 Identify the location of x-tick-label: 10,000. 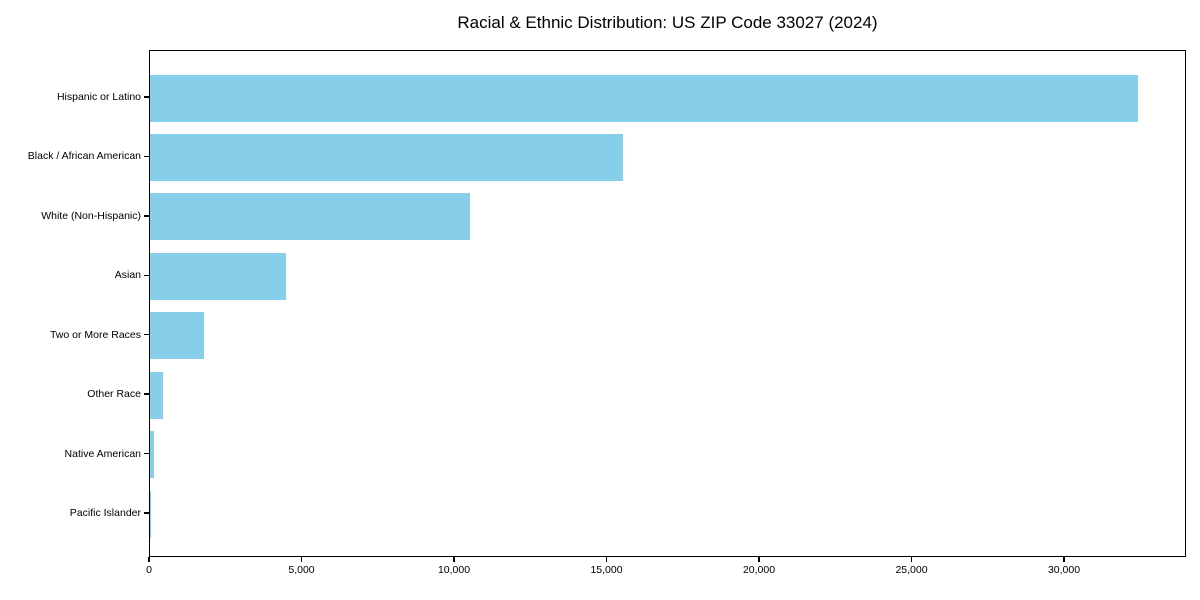
(454, 570).